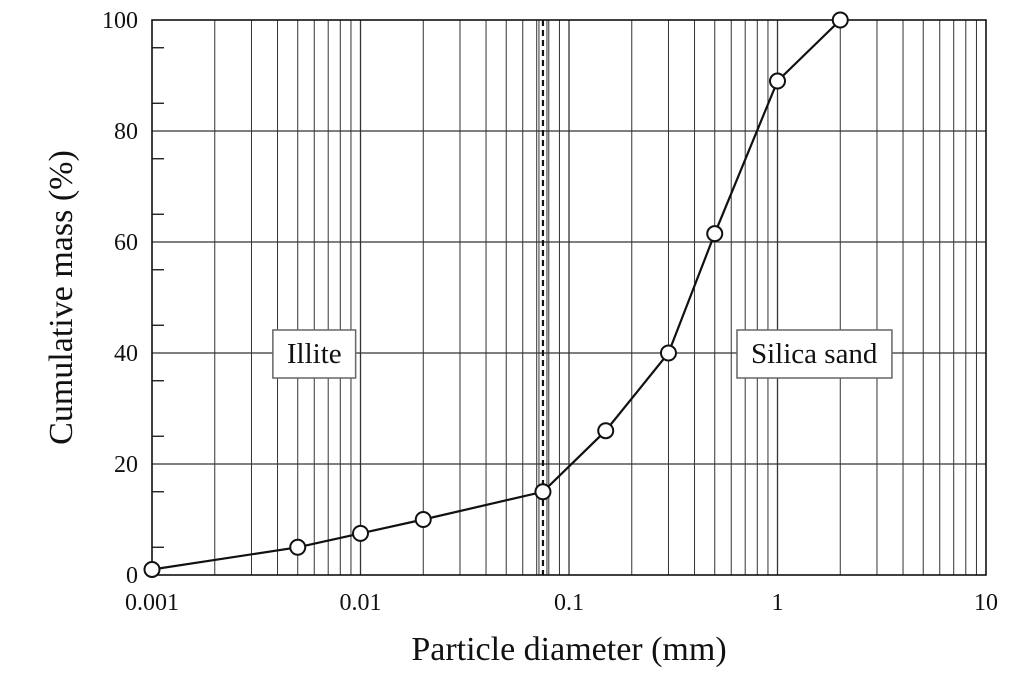  What do you see at coordinates (361, 603) in the screenshot?
I see `x-tick-label: 0.01` at bounding box center [361, 603].